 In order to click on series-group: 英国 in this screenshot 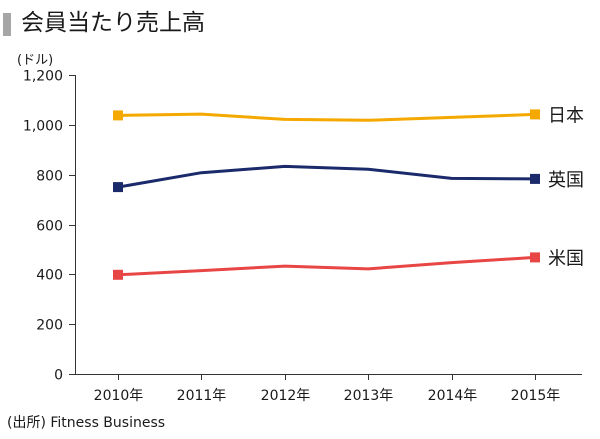, I will do `click(348, 178)`.